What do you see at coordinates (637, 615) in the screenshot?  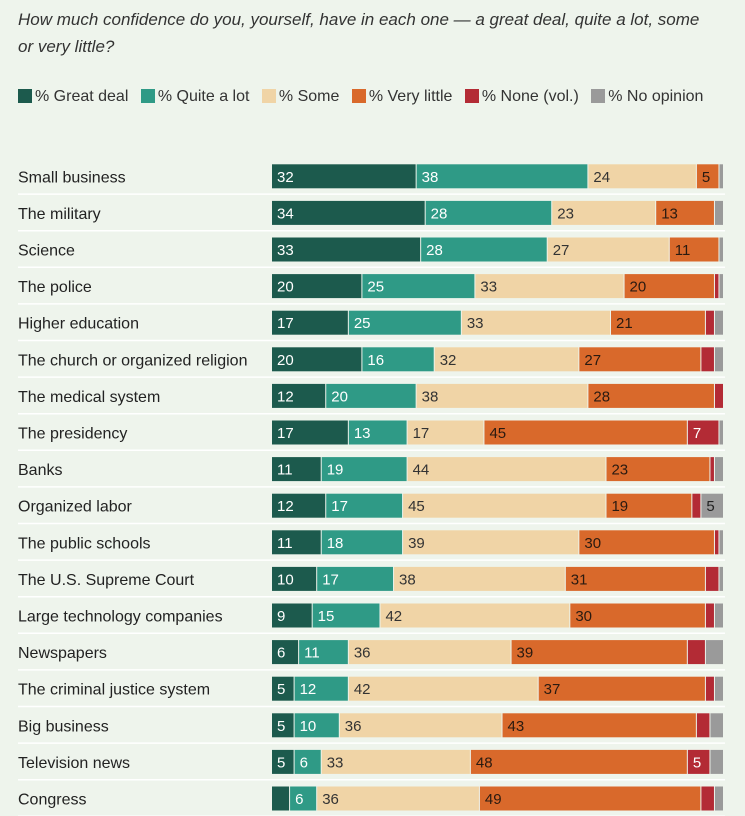 I see `bar-segment-large-technology-companies-very-little` at bounding box center [637, 615].